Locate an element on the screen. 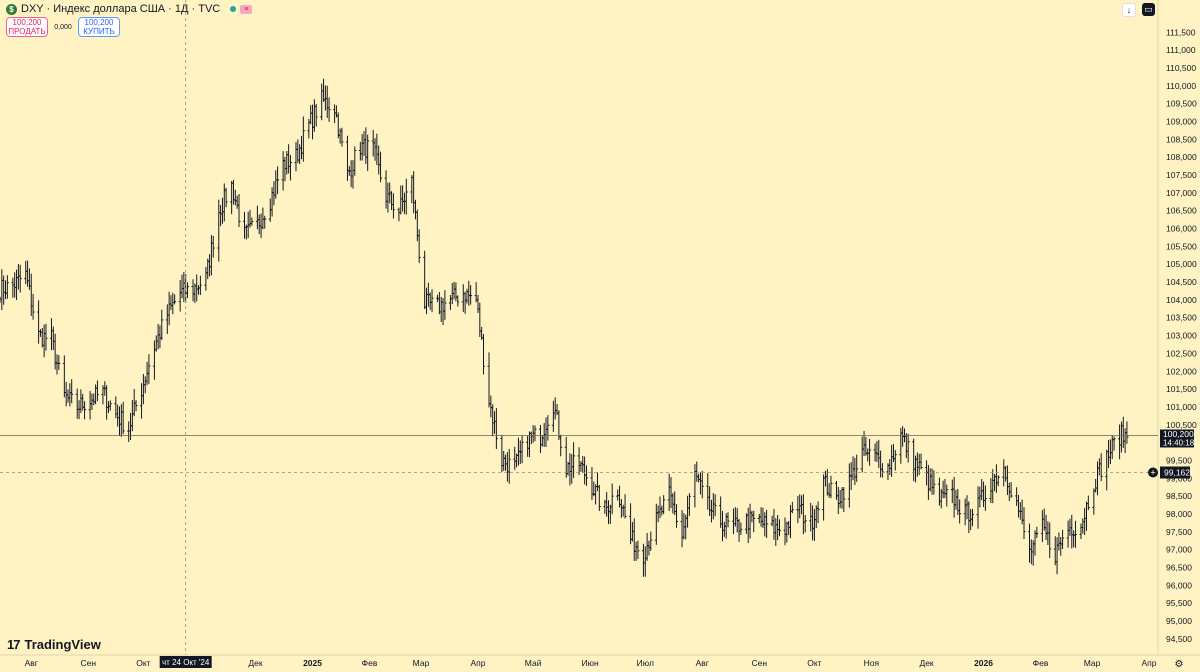 Image resolution: width=1200 pixels, height=672 pixels. arrow-down-icon: ↓ is located at coordinates (1129, 10).